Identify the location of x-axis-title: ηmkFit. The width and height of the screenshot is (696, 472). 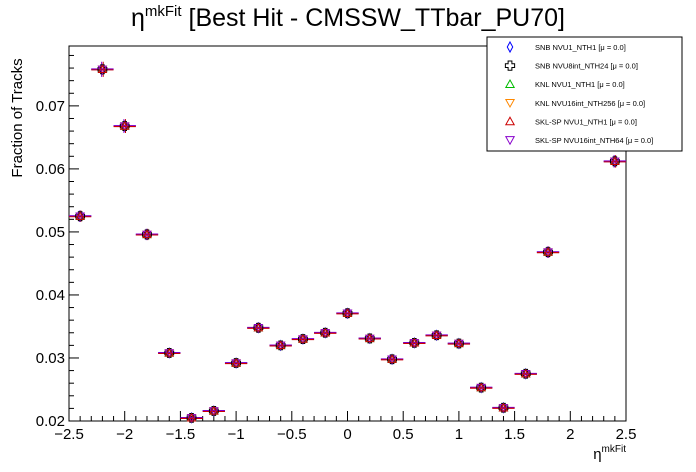
(609, 453).